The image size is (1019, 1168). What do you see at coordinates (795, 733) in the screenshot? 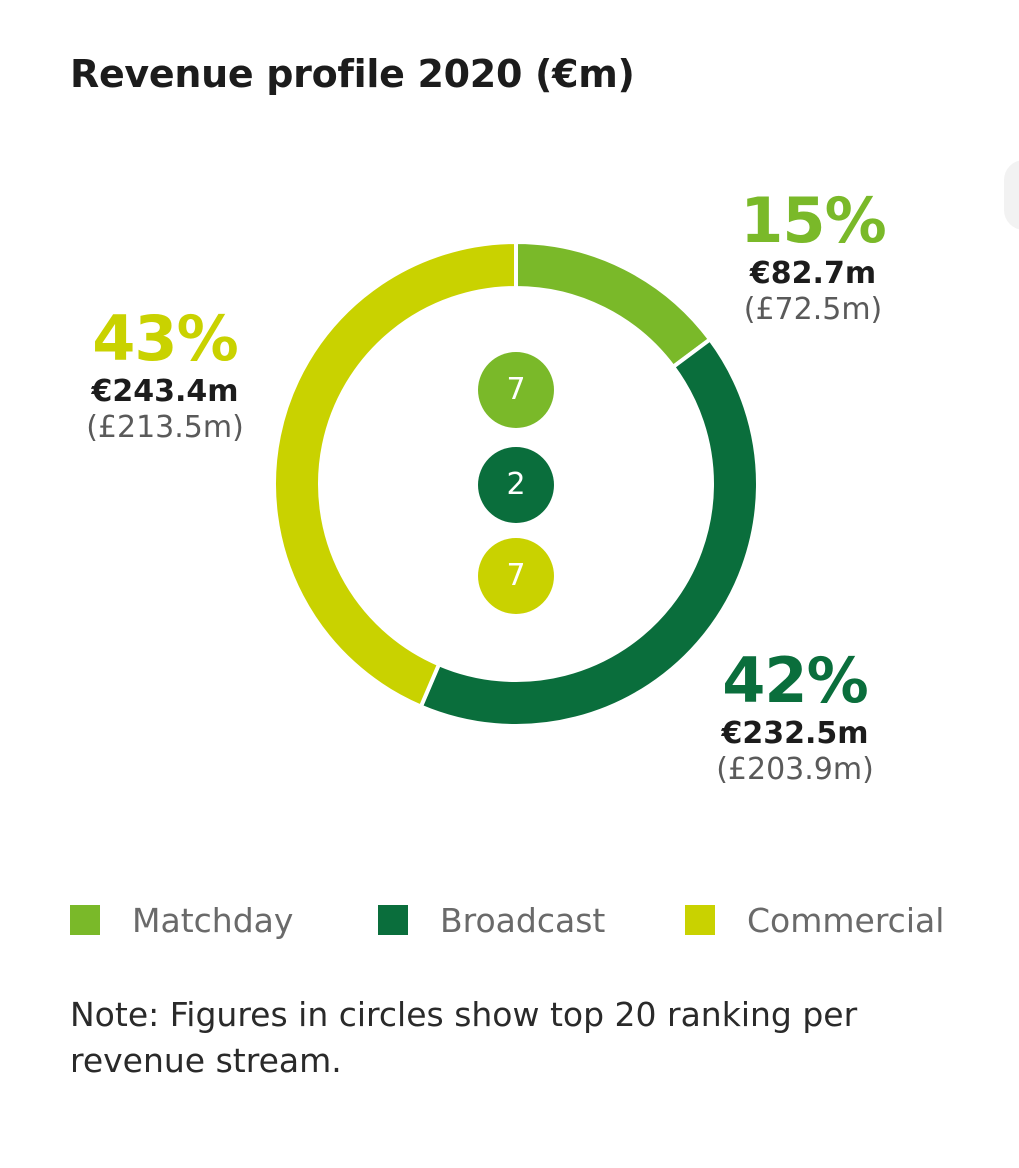
I see `broadcast-eur-value: €232.5m` at bounding box center [795, 733].